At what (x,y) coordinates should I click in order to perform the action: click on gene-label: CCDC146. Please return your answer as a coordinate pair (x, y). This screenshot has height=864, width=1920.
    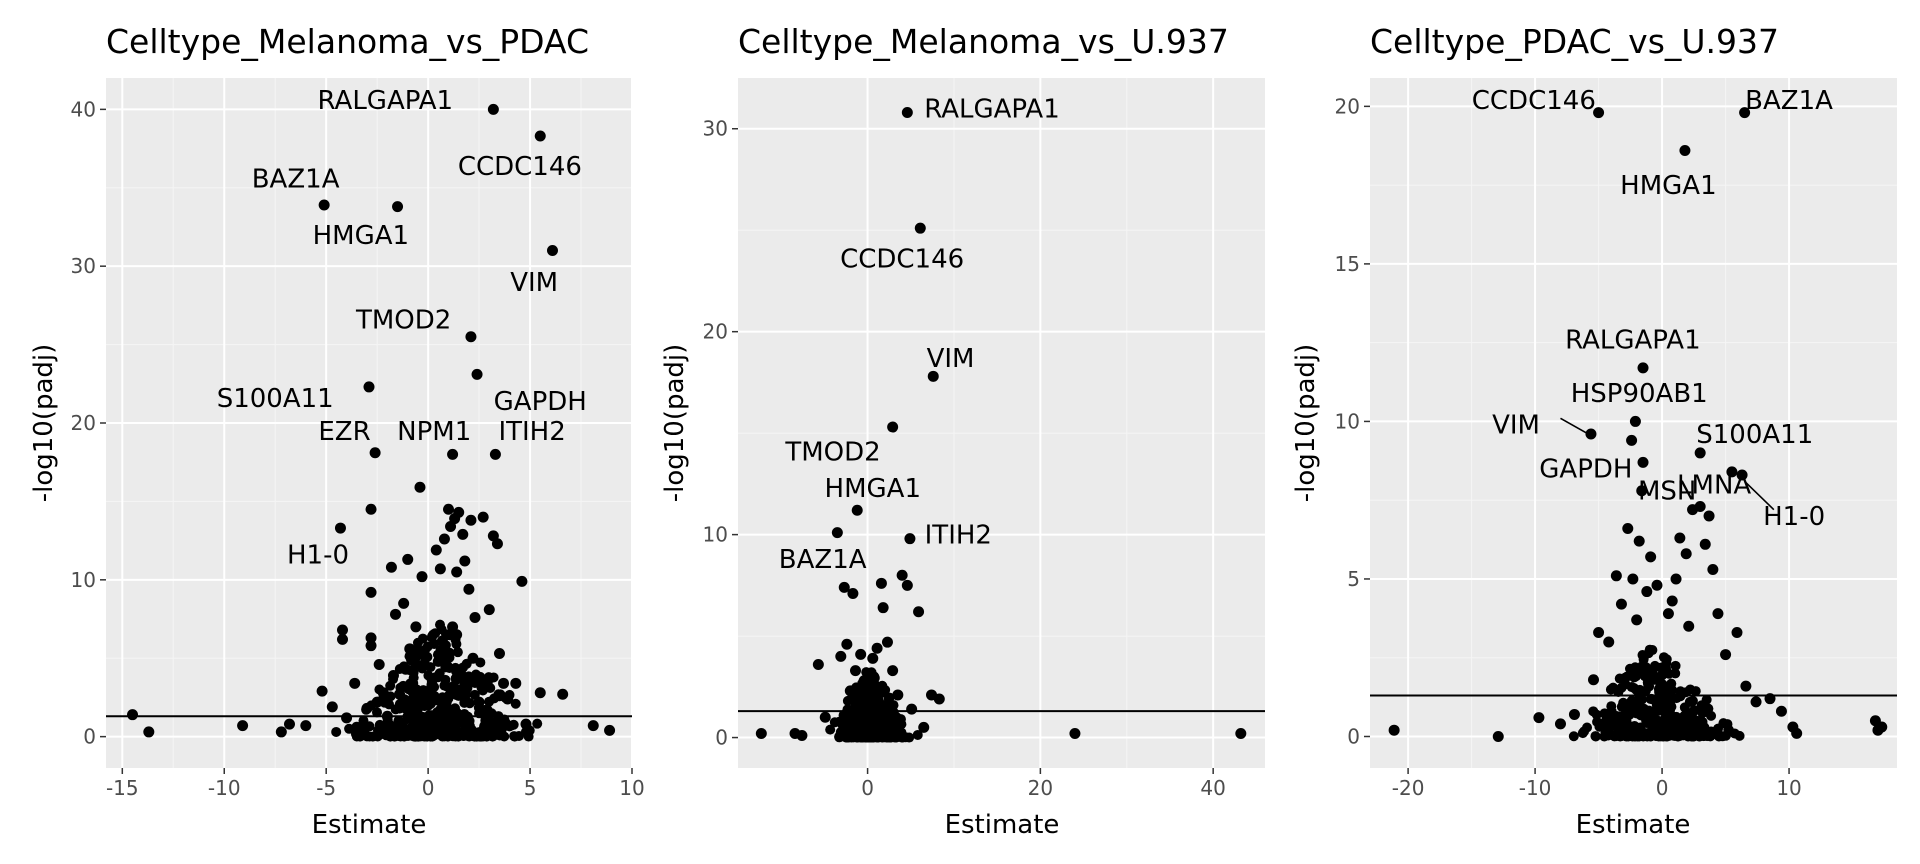
    Looking at the image, I should click on (520, 167).